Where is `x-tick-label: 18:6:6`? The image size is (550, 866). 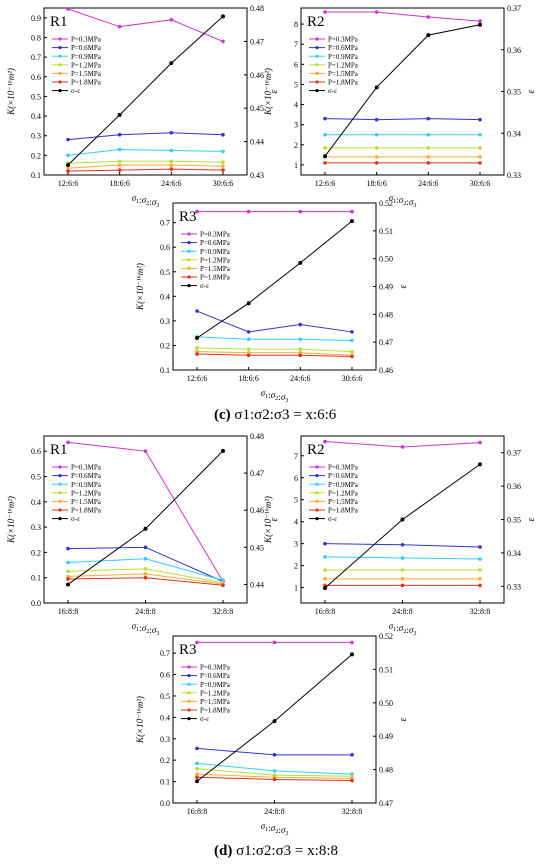
x-tick-label: 18:6:6 is located at coordinates (376, 183).